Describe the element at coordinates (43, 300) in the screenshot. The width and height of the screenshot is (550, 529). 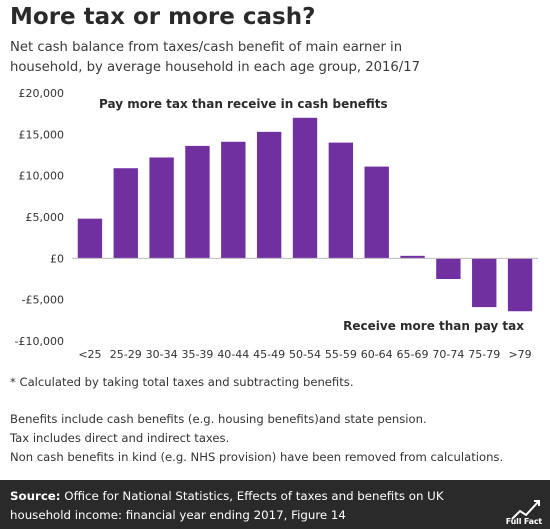
I see `y-tick-label: -£5,000` at that location.